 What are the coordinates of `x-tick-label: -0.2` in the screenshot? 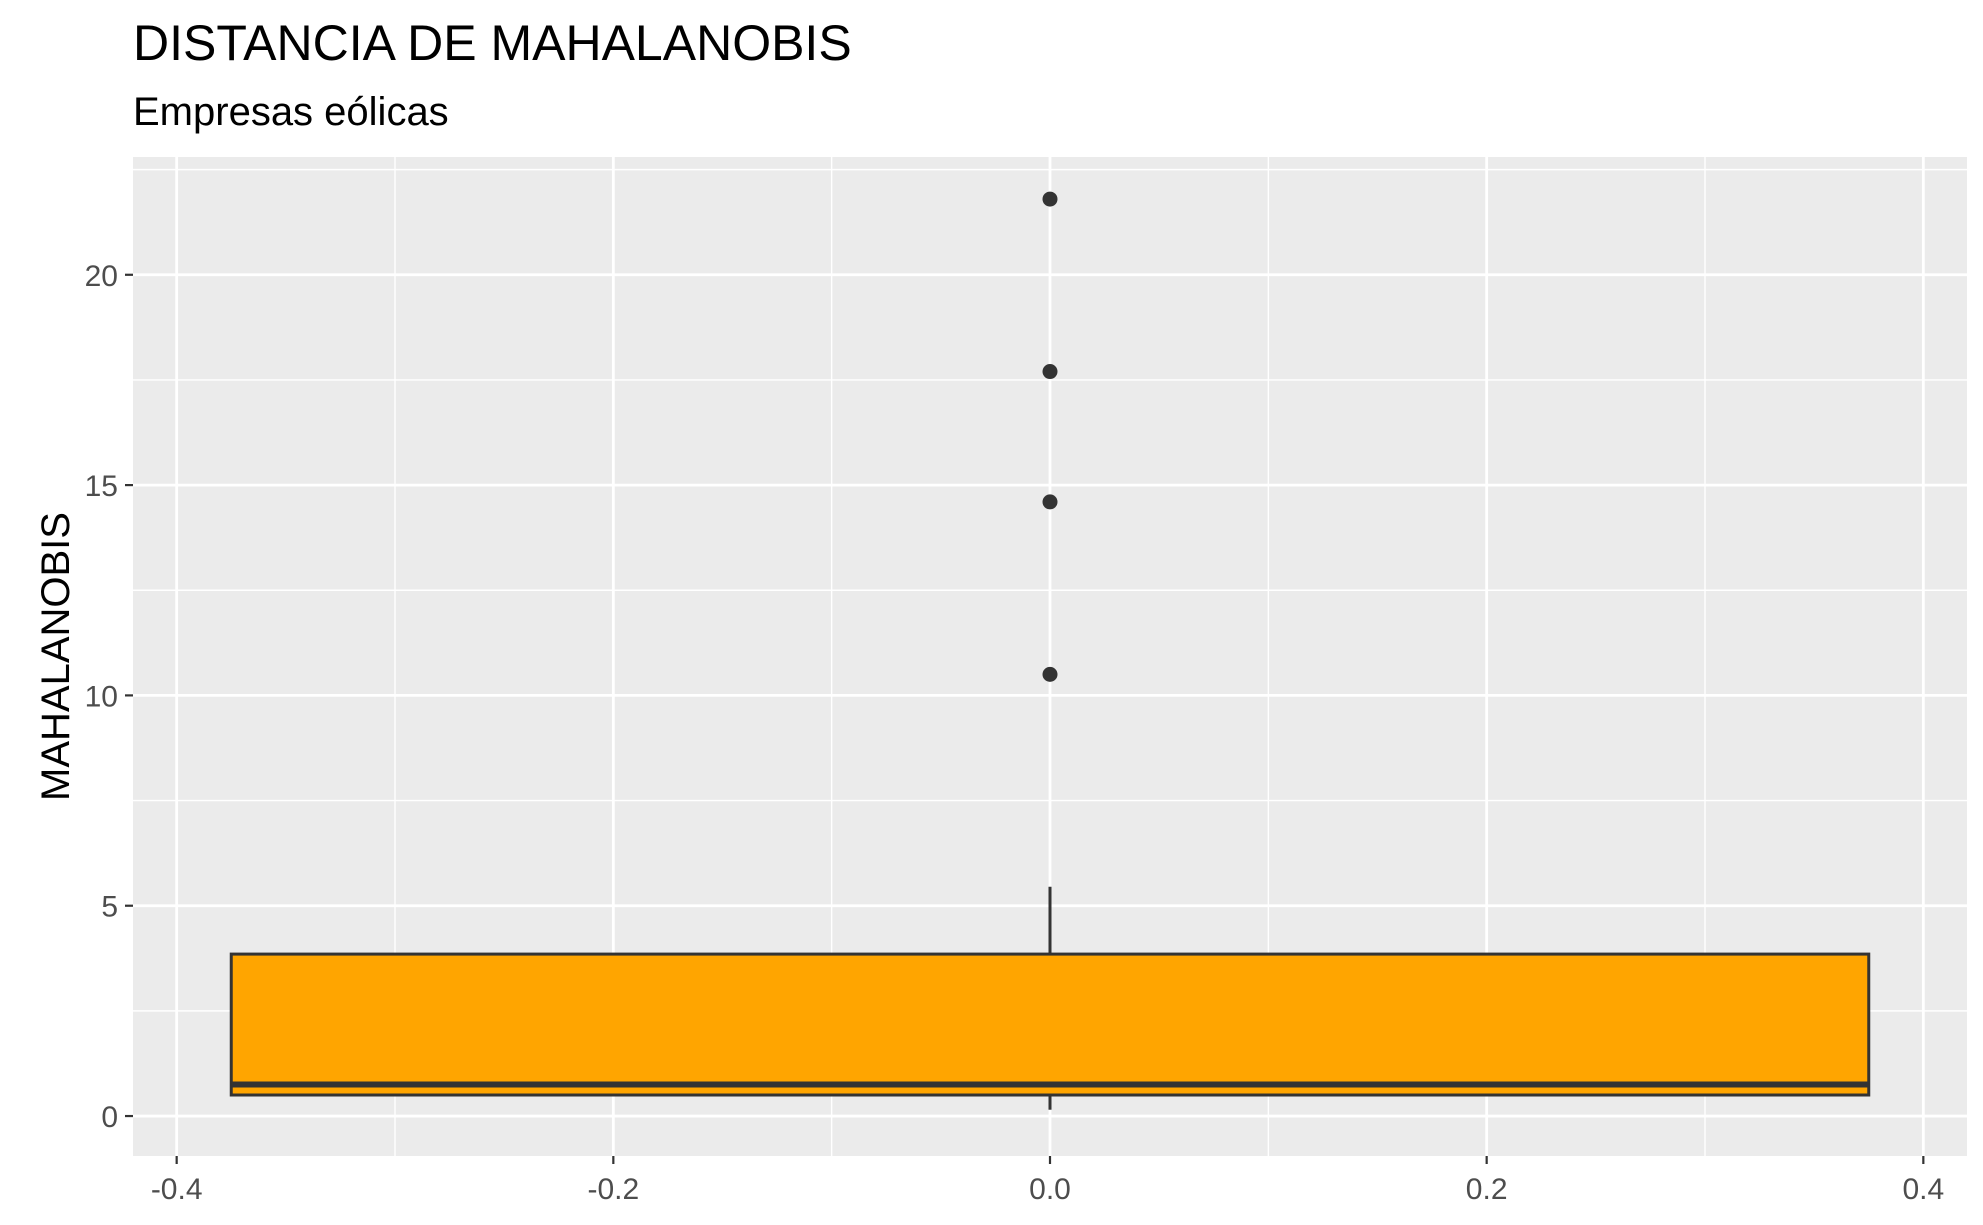 It's located at (613, 1189).